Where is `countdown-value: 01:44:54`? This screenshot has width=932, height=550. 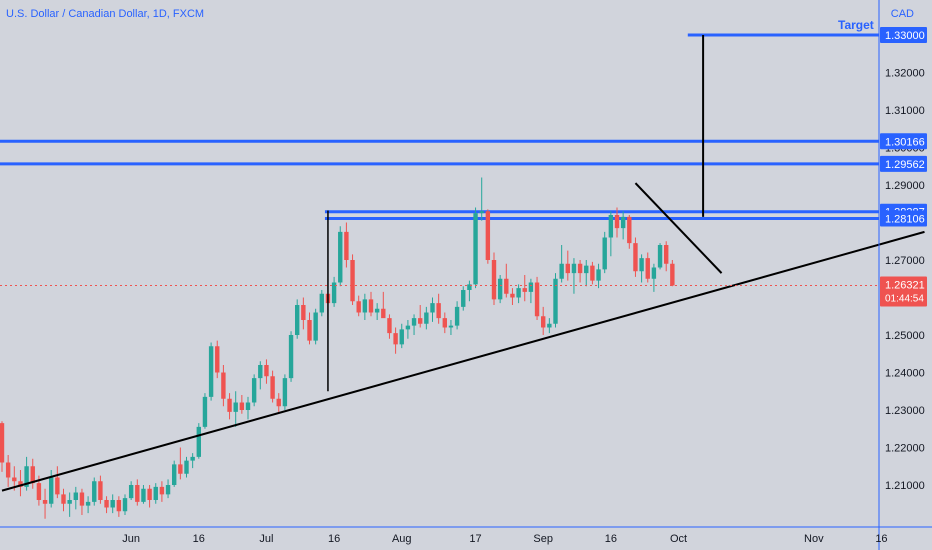 countdown-value: 01:44:54 is located at coordinates (904, 298).